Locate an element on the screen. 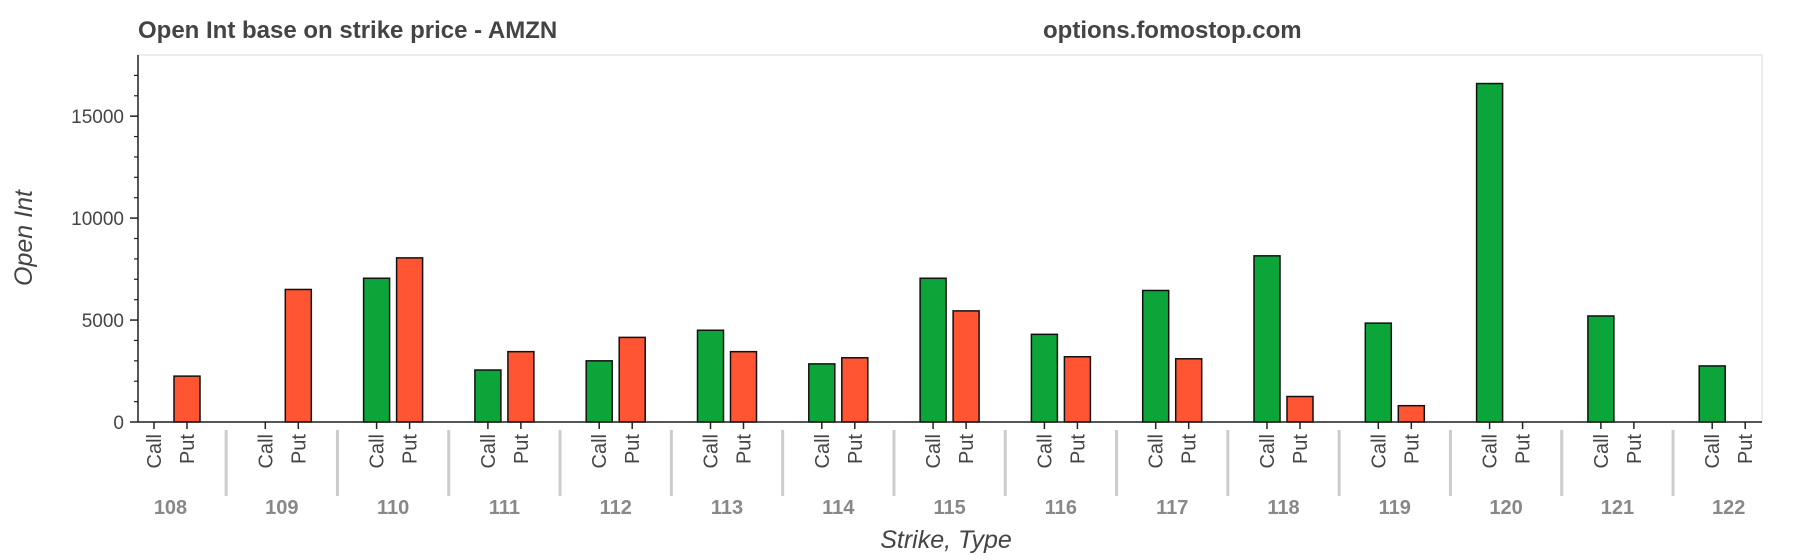 This screenshot has width=1800, height=560. y-axis: 0 5000 10000 15000 is located at coordinates (105, 244).